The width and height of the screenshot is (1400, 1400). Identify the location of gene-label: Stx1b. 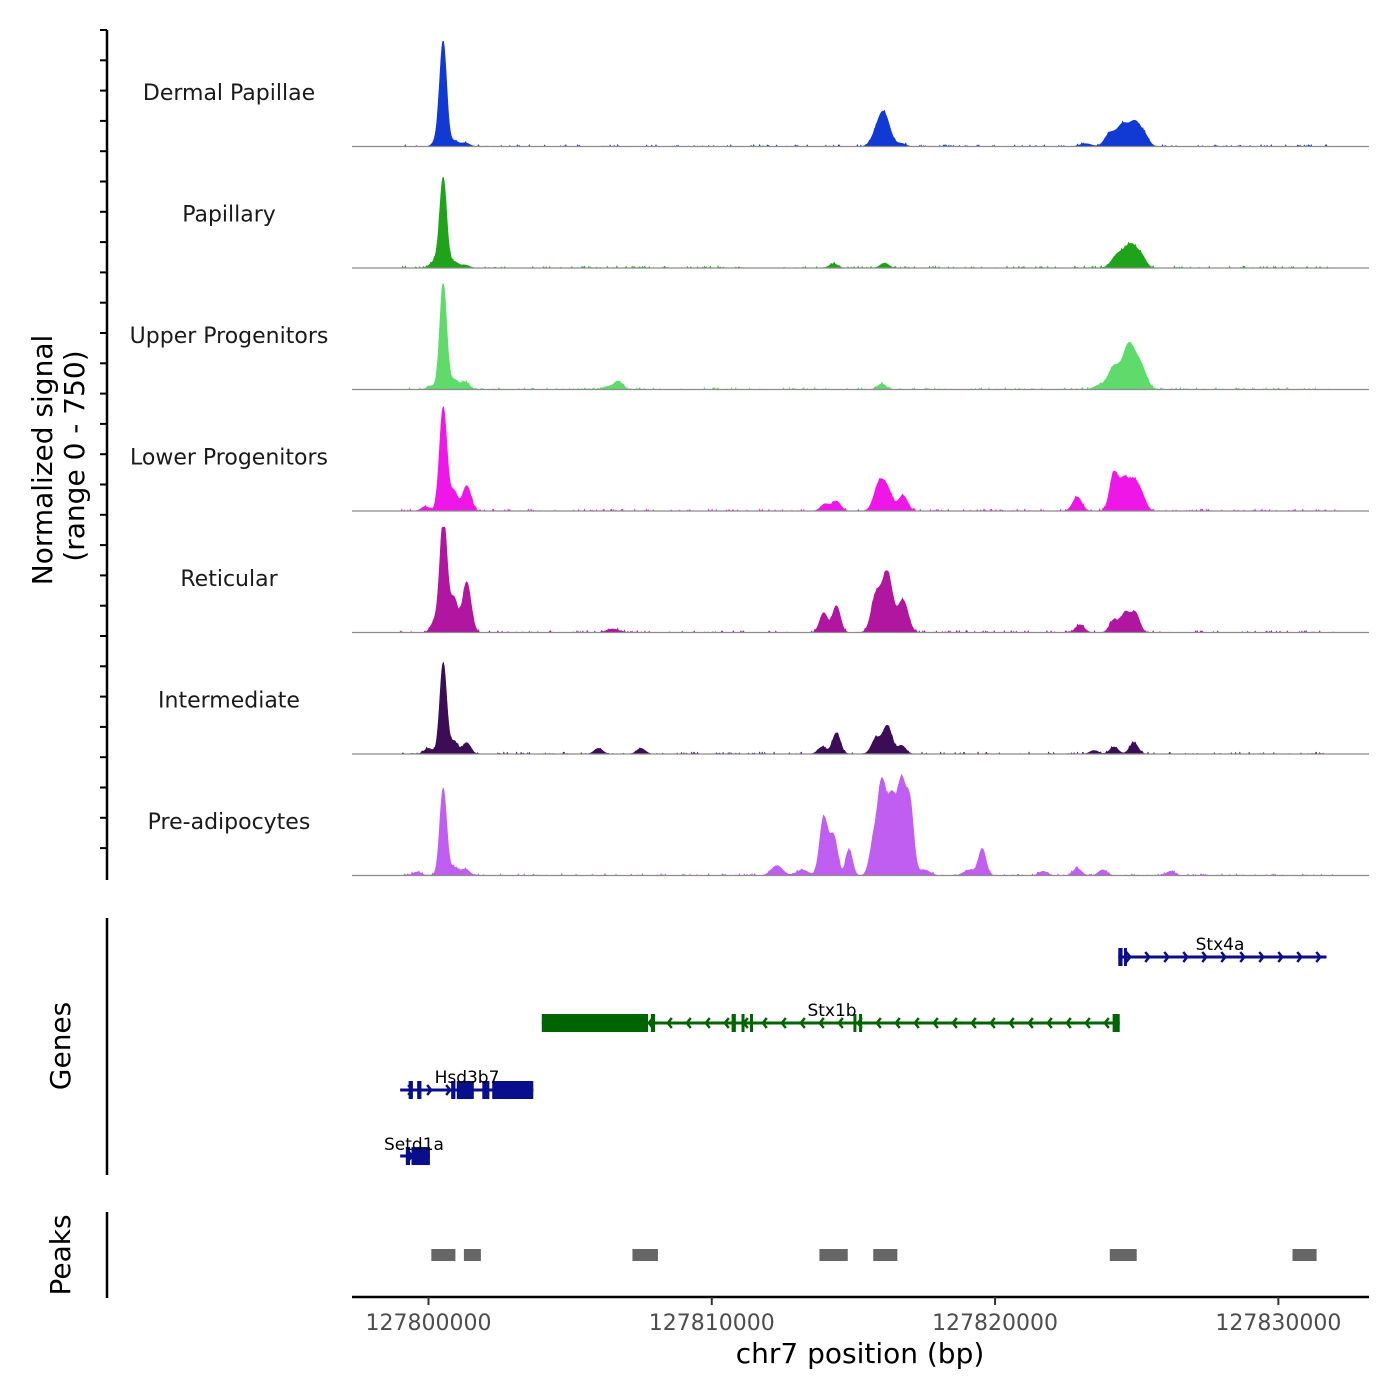
(831, 1011).